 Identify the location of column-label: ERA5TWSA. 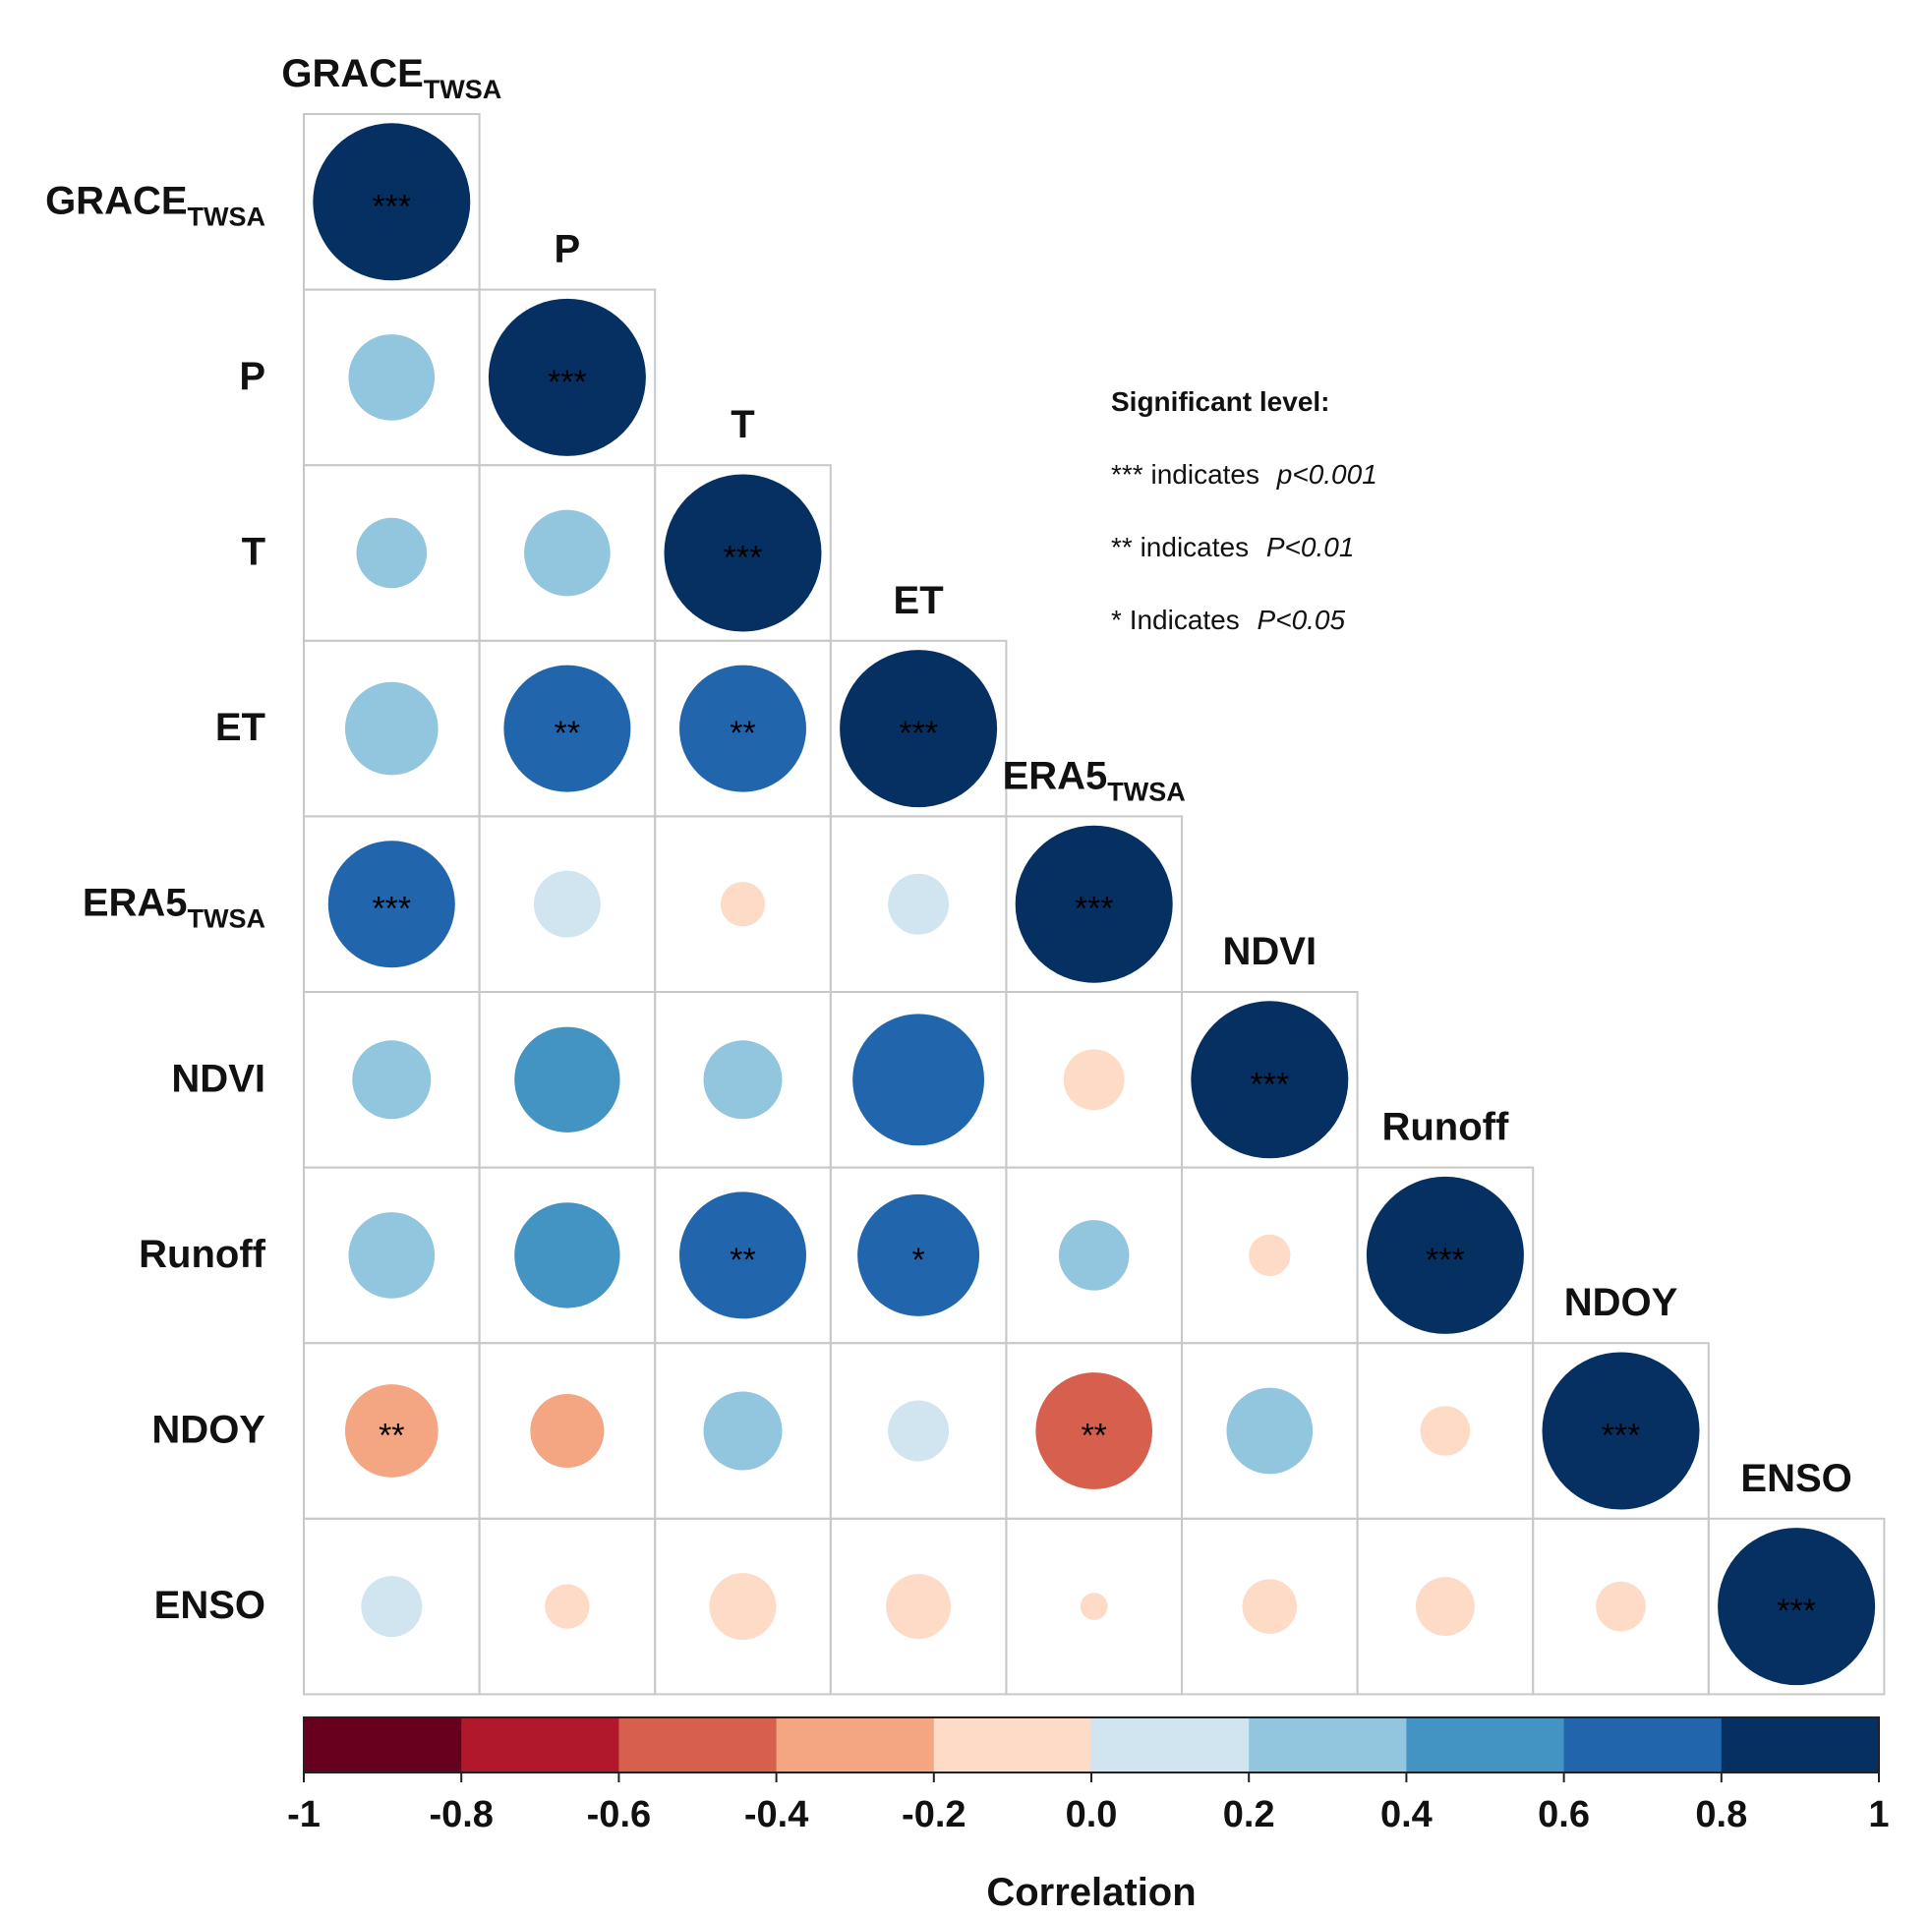
(1094, 780).